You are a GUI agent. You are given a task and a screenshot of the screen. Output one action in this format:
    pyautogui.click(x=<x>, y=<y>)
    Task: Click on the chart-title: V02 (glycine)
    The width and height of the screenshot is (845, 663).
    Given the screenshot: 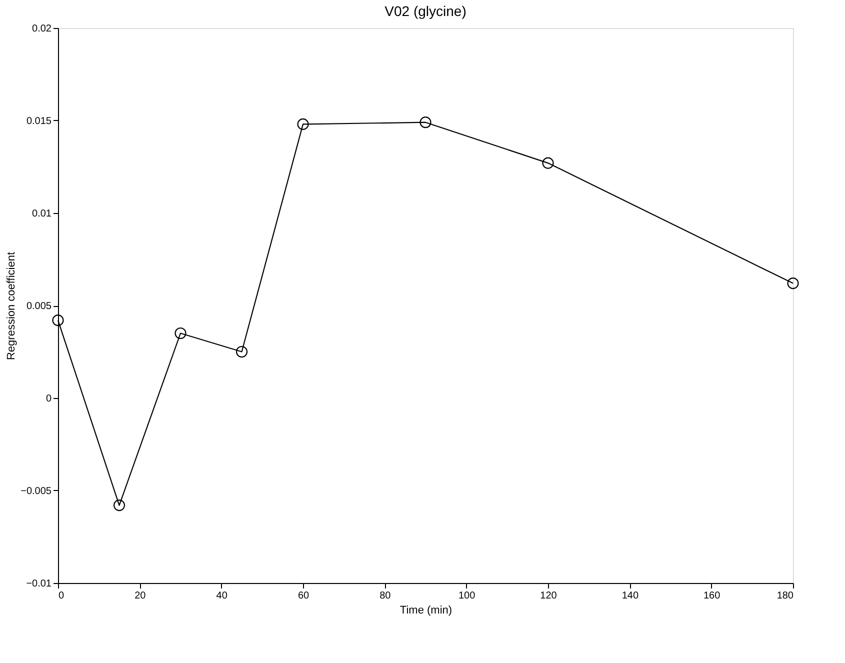 What is the action you would take?
    pyautogui.click(x=425, y=11)
    